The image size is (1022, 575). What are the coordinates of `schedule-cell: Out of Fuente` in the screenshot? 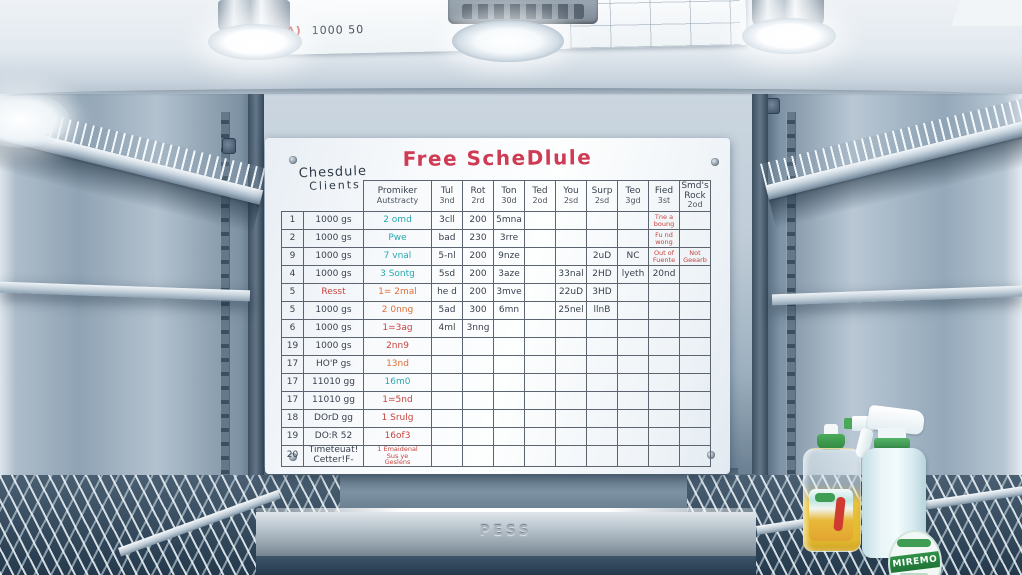 It's located at (664, 256).